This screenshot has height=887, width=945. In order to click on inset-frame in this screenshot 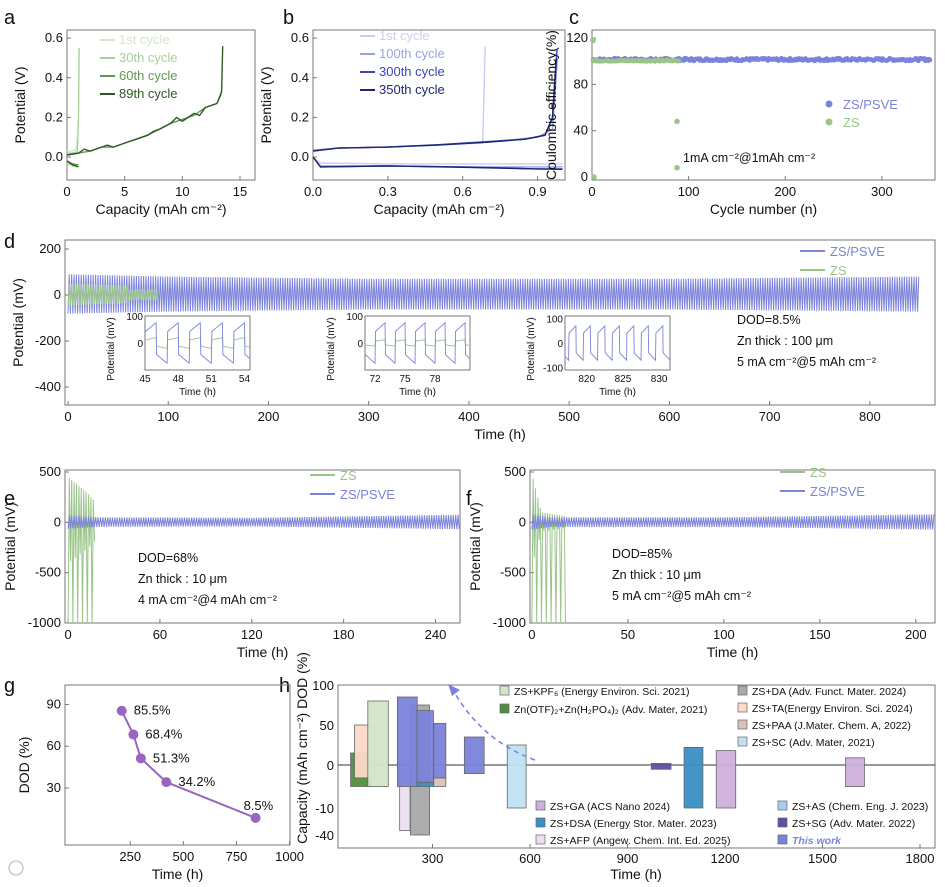, I will do `click(197, 343)`.